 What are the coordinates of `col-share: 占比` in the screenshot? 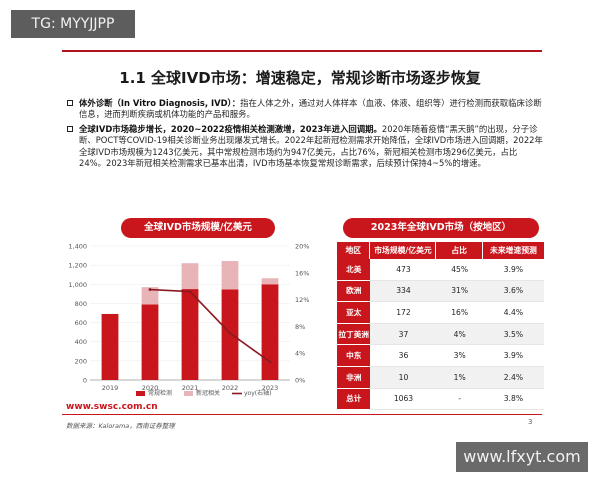 It's located at (459, 250).